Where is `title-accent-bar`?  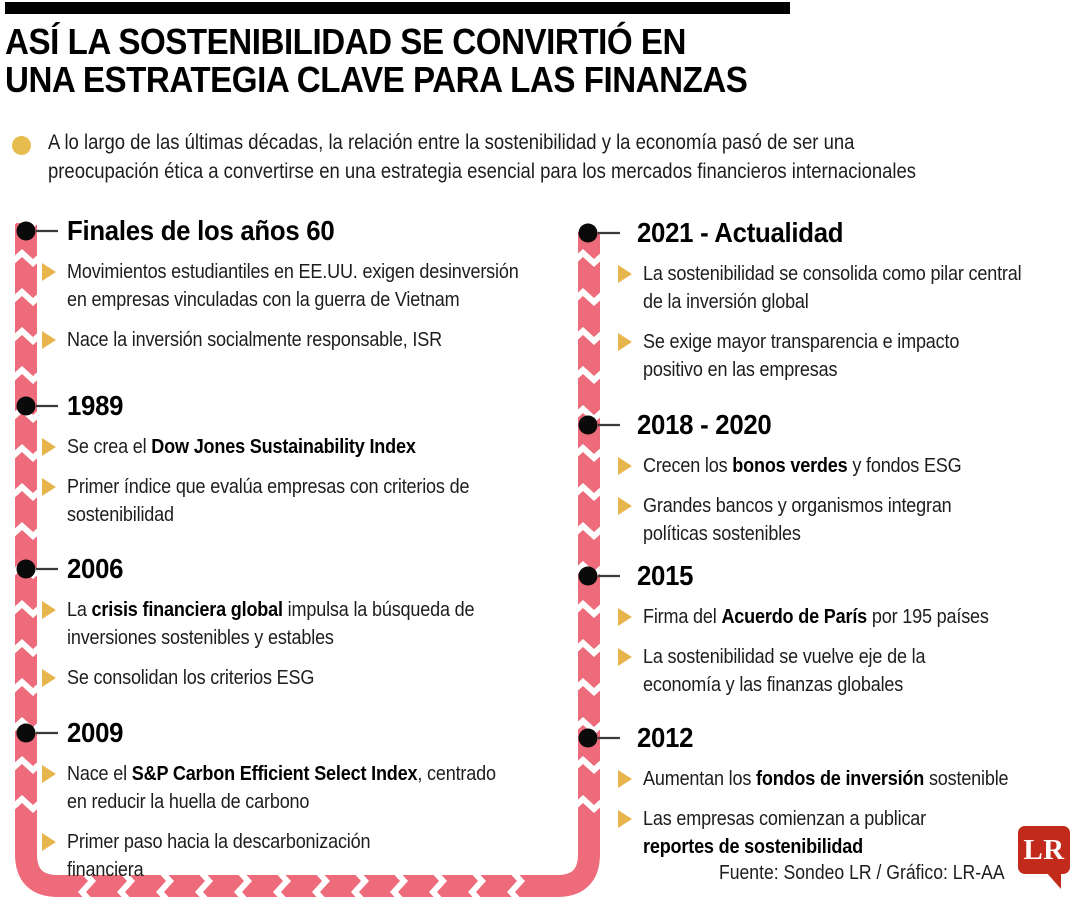
title-accent-bar is located at coordinates (397, 8).